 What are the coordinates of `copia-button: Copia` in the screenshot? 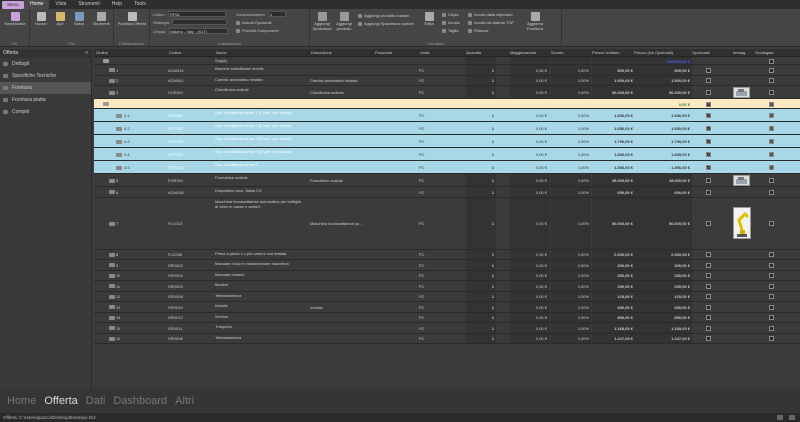 It's located at (450, 14).